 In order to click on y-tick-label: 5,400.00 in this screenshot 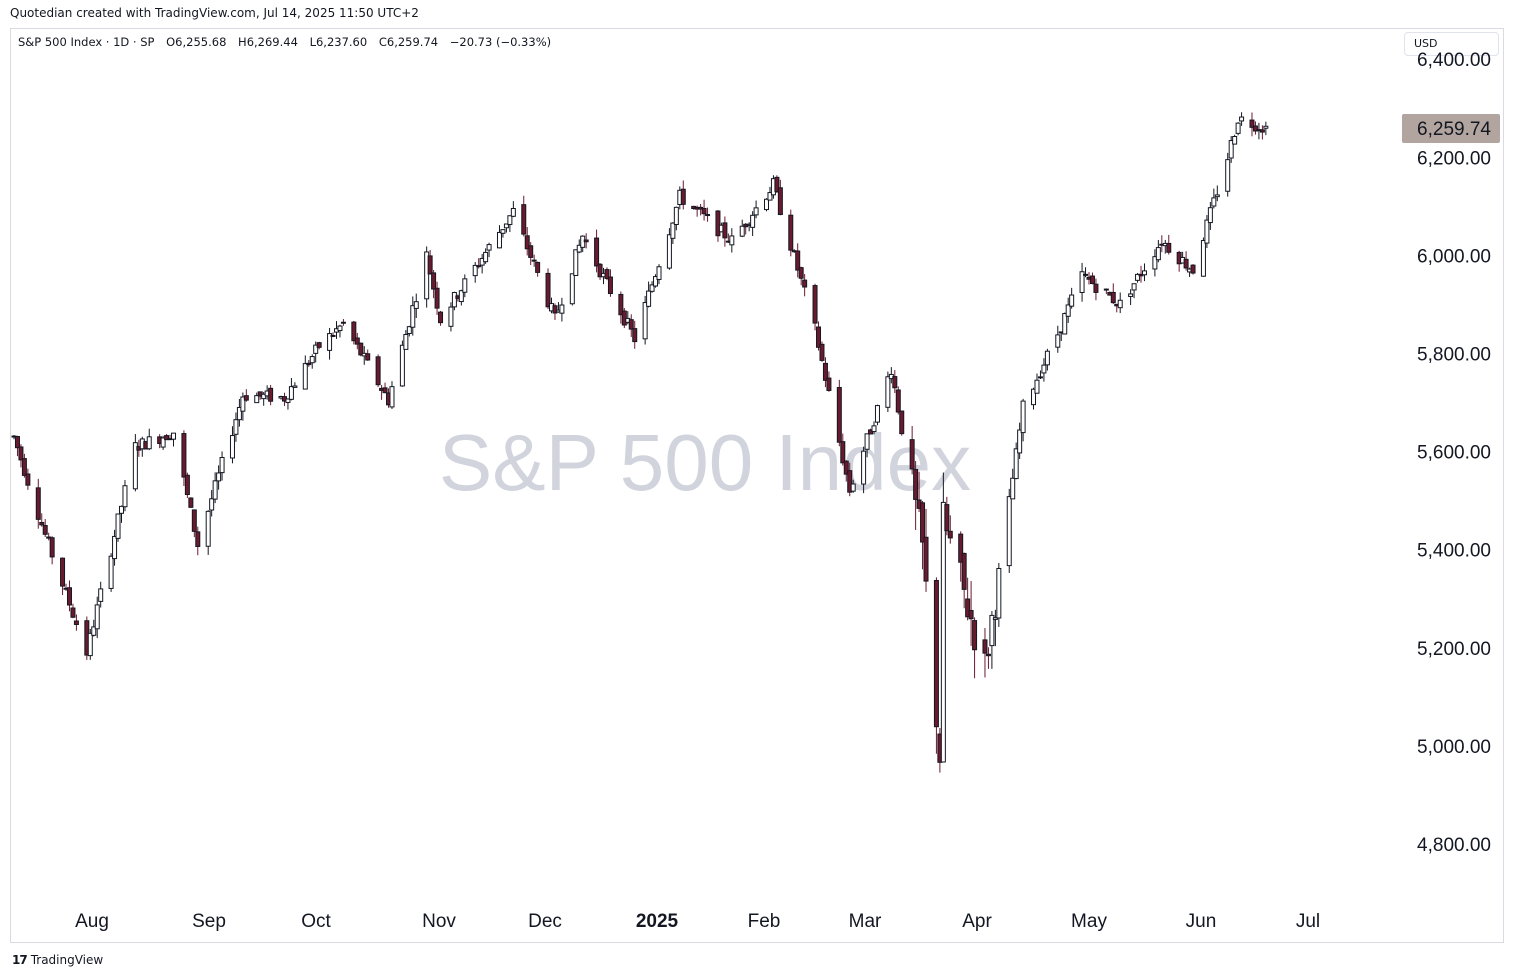, I will do `click(1454, 551)`.